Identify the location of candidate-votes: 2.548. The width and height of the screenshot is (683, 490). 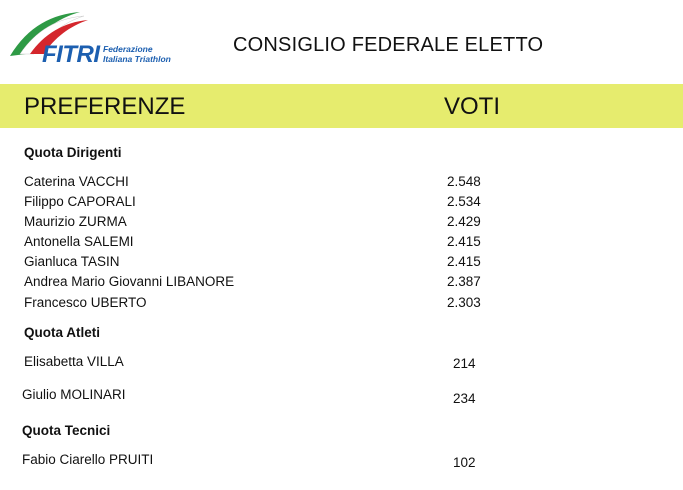
(464, 181).